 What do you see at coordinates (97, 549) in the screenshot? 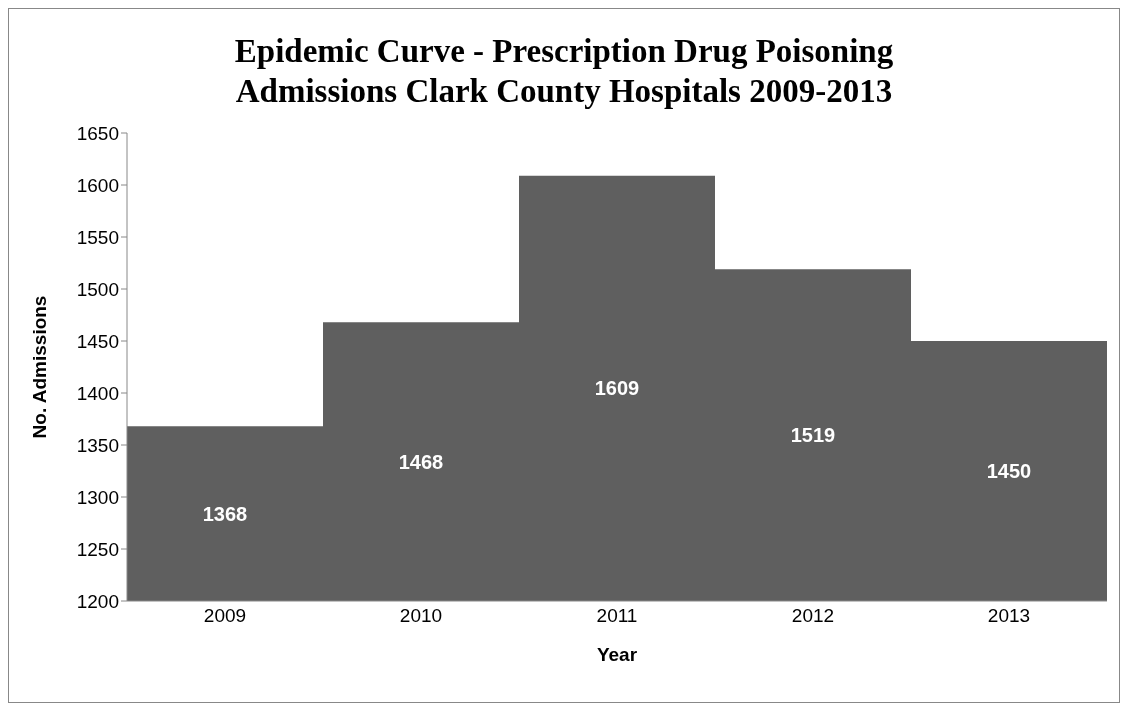
I see `y-tick-label: 1250` at bounding box center [97, 549].